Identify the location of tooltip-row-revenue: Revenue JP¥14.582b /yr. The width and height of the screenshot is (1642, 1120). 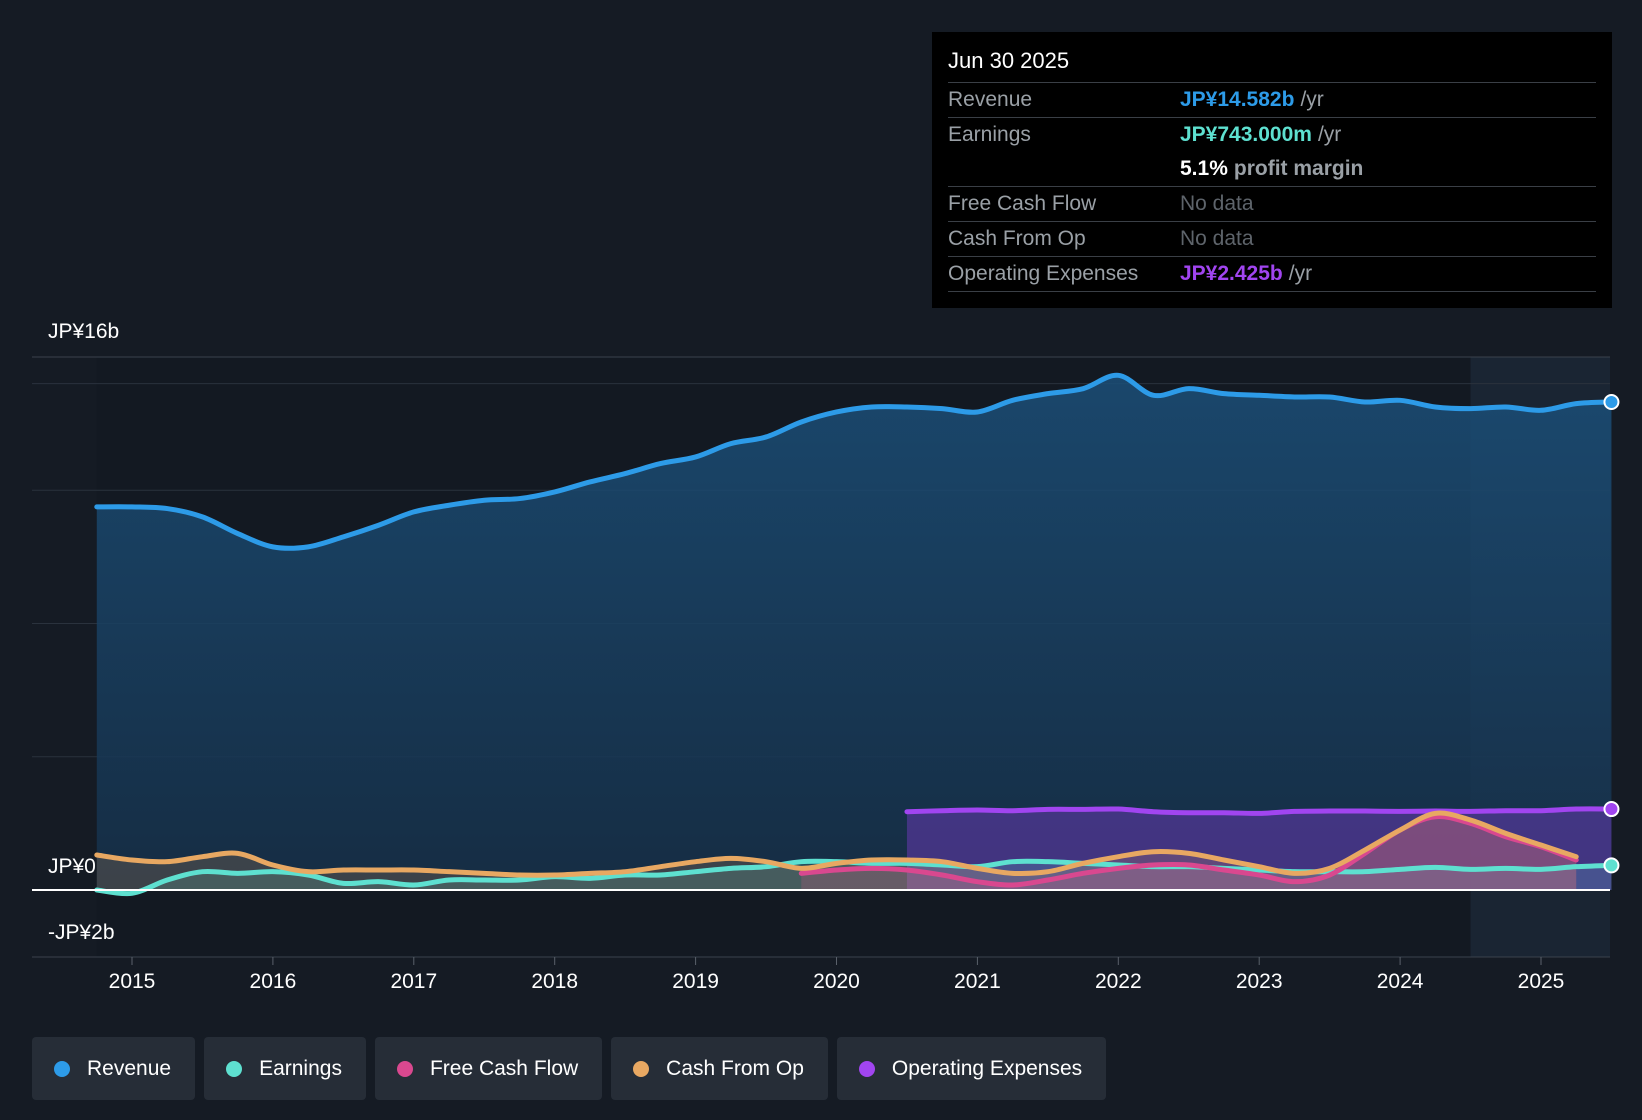
(1272, 100).